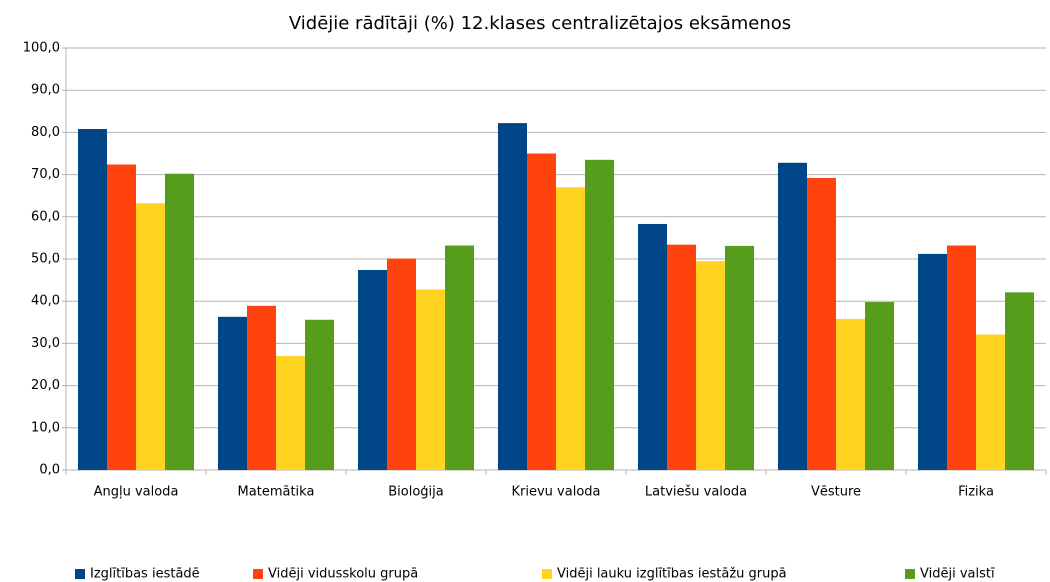  Describe the element at coordinates (49, 470) in the screenshot. I see `y-tick-label: 0,0` at that location.